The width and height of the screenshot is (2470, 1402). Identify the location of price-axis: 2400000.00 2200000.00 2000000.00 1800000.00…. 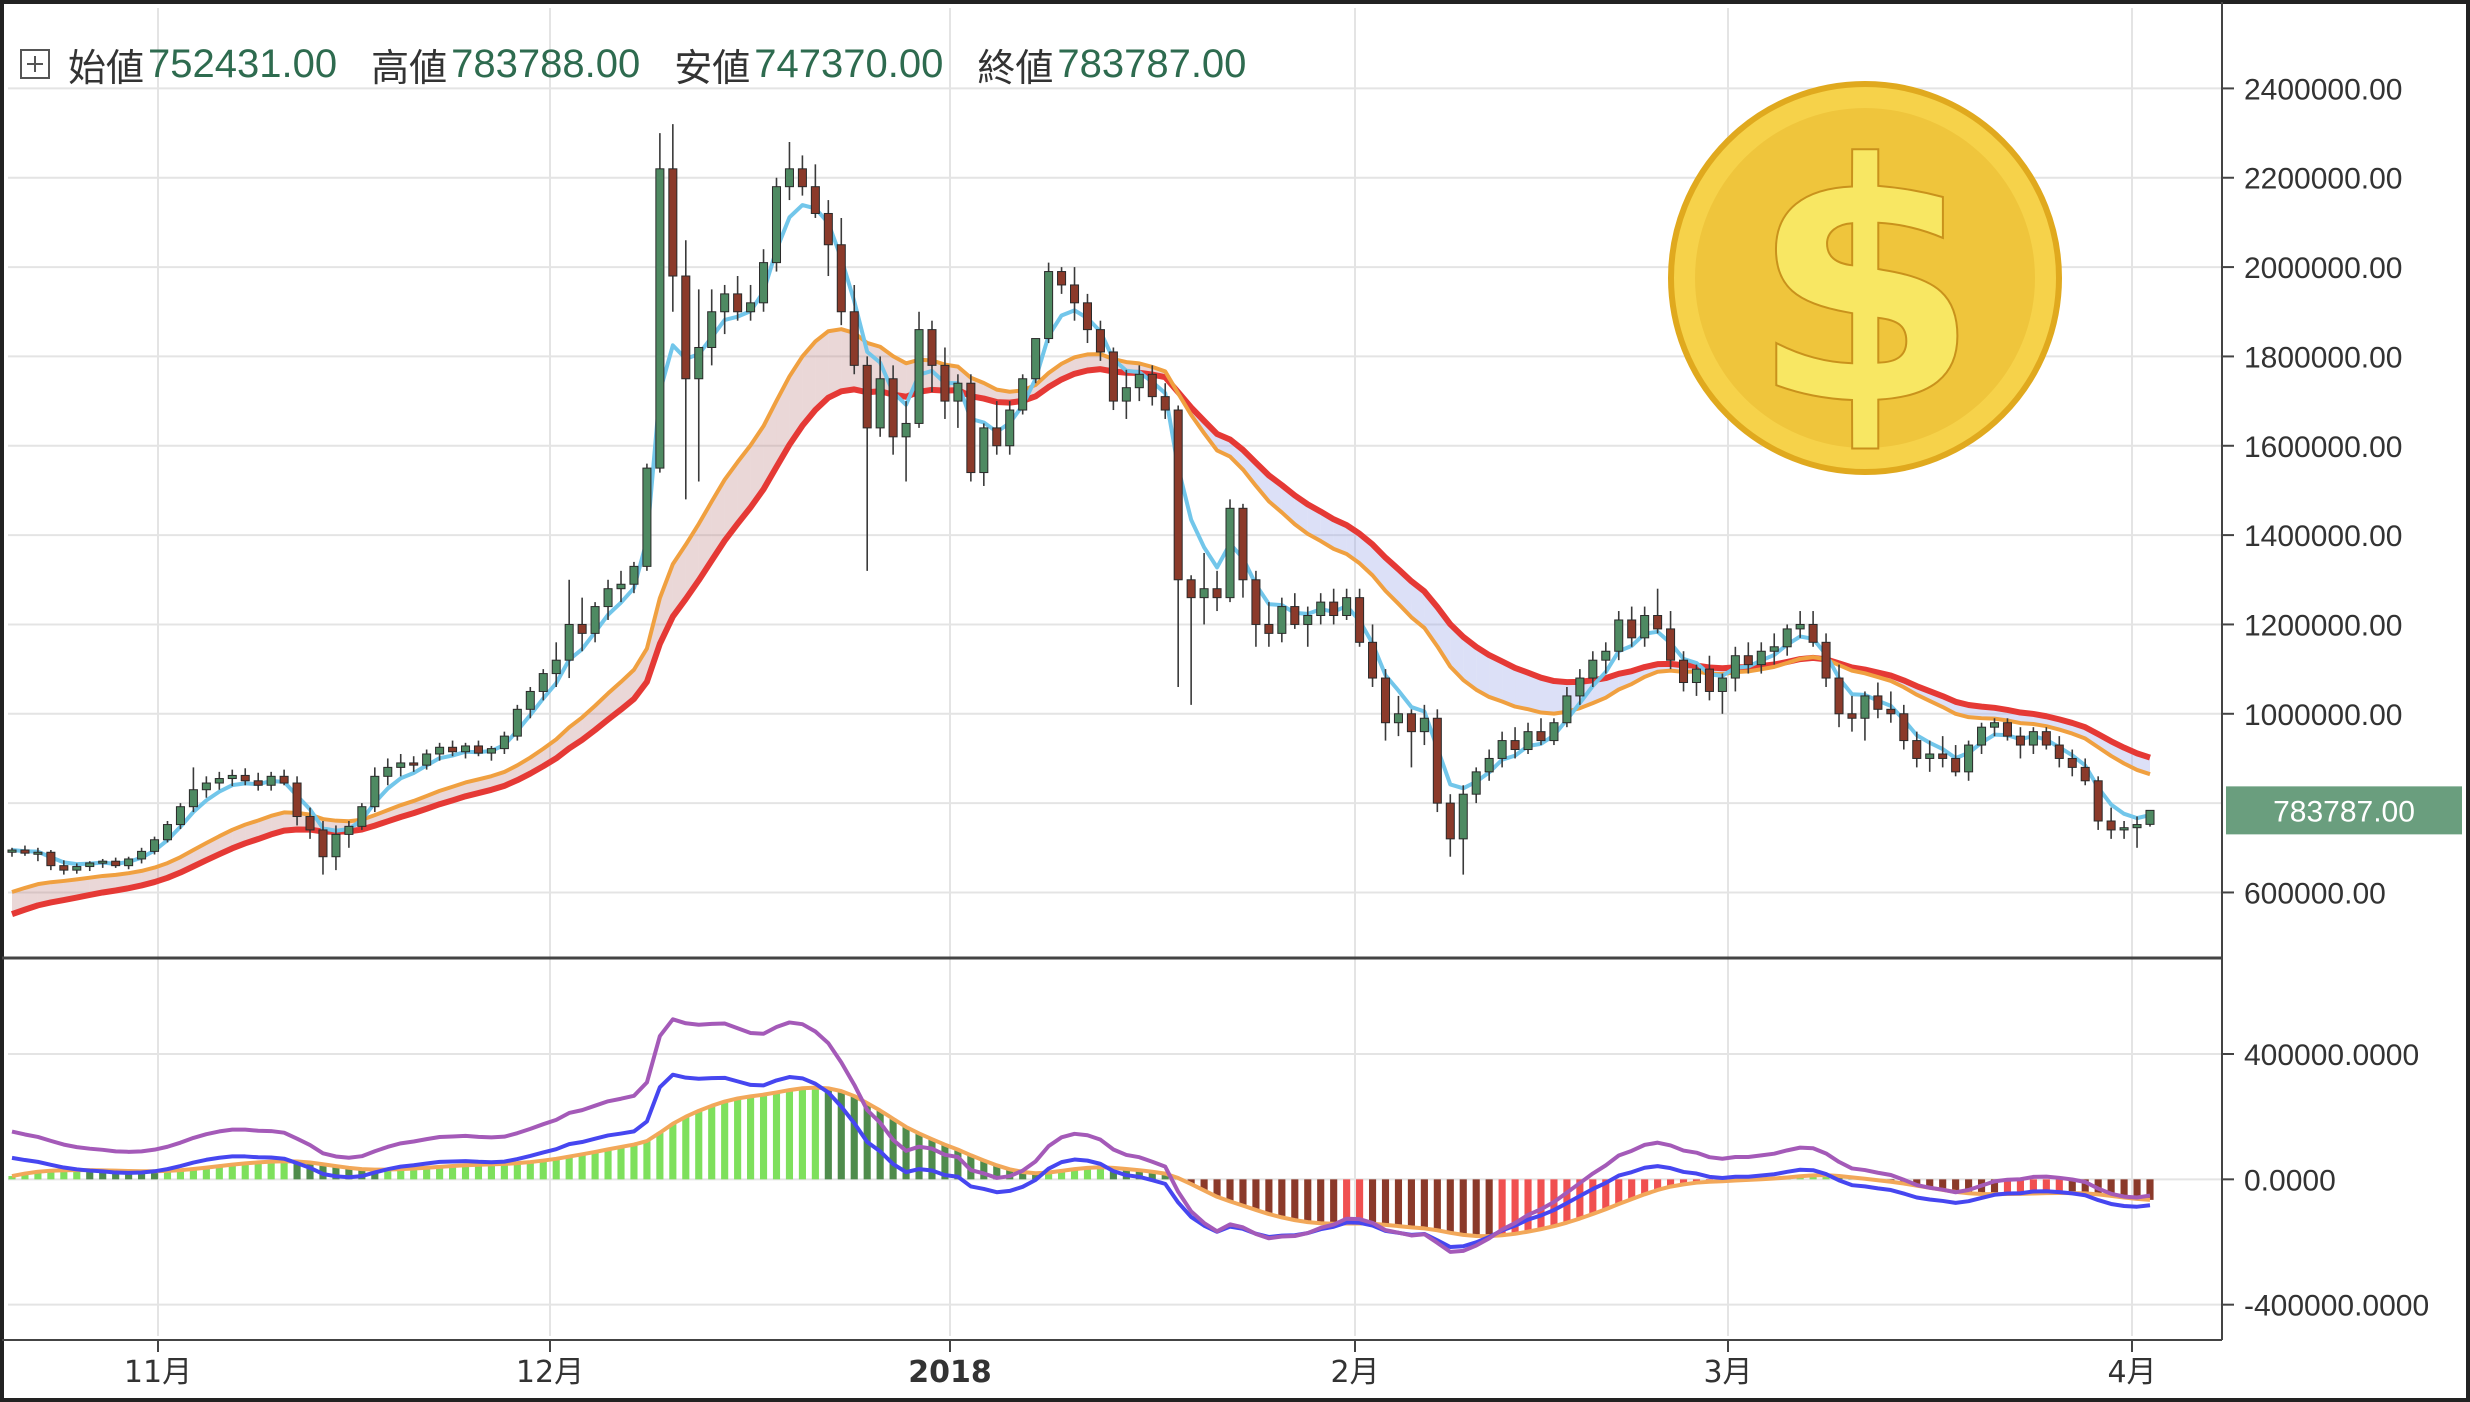
(2312, 491).